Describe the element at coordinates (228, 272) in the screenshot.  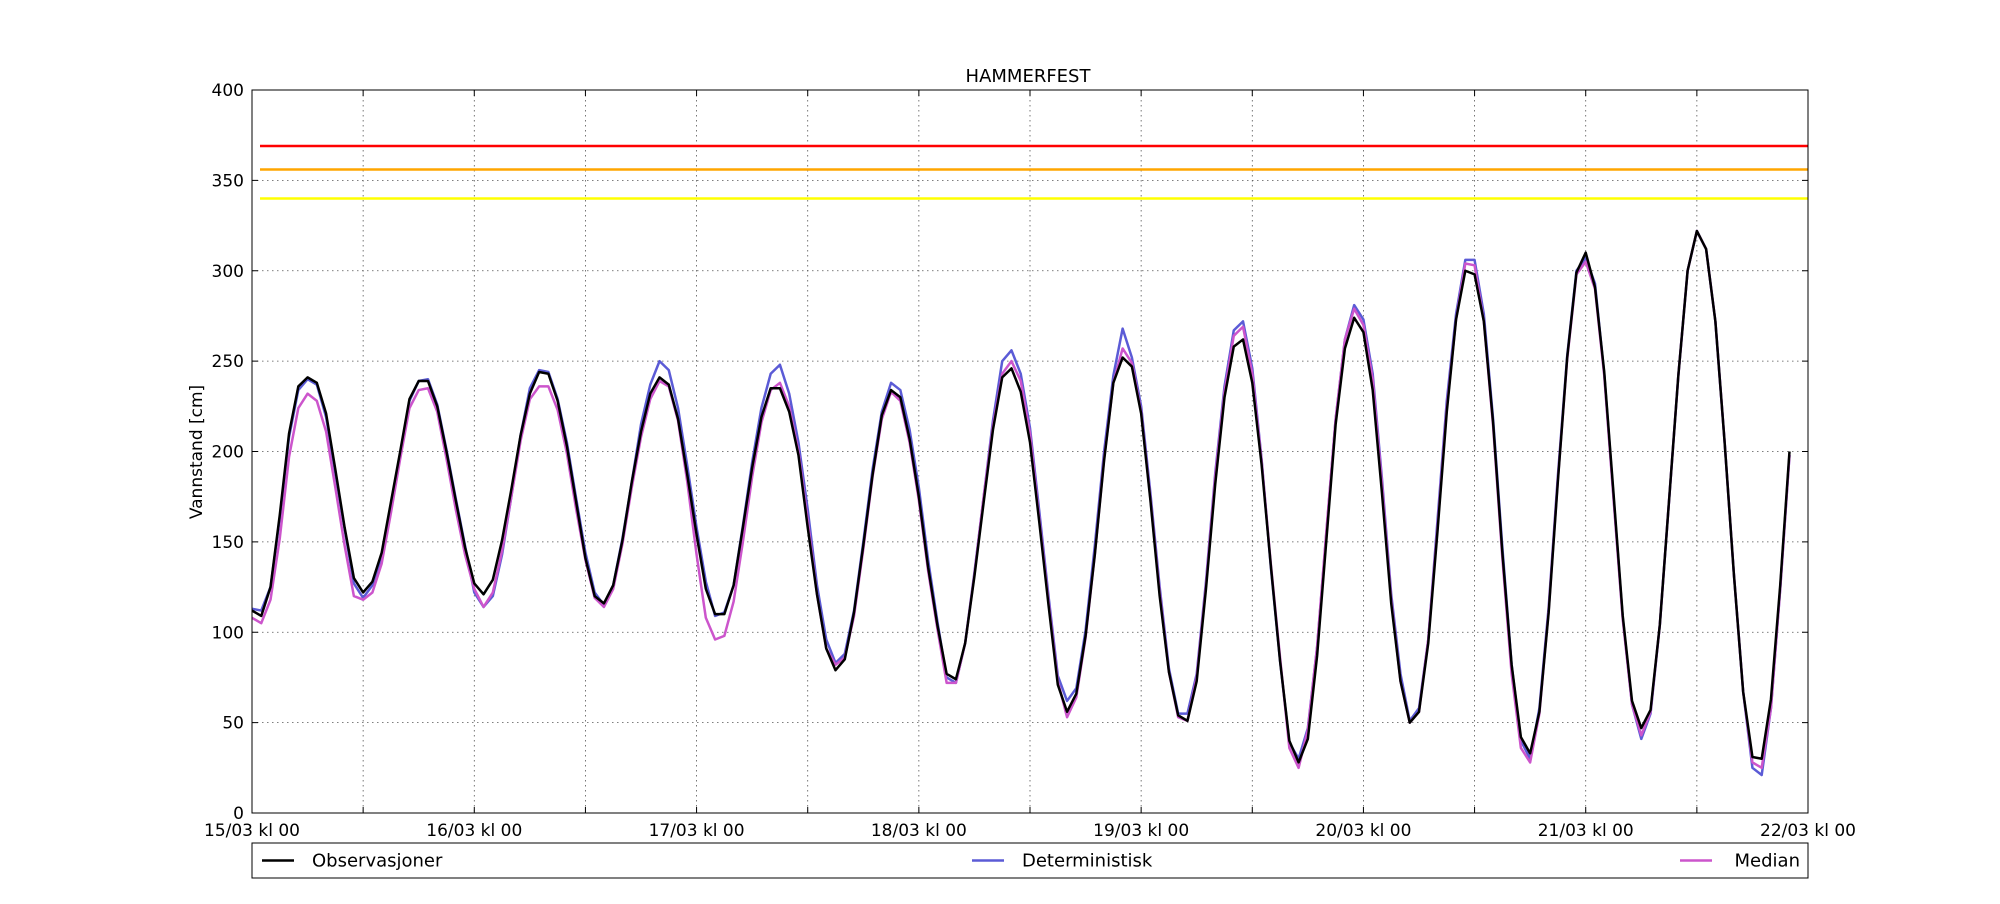
I see `y-tick-label: 300` at that location.